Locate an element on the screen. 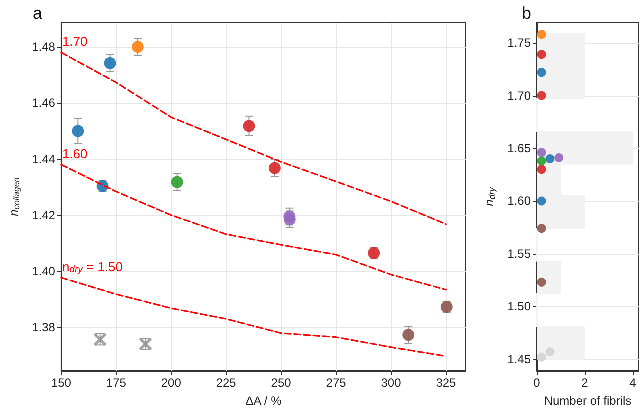 The height and width of the screenshot is (412, 641). y-axis-title: ncollagen is located at coordinates (14, 196).